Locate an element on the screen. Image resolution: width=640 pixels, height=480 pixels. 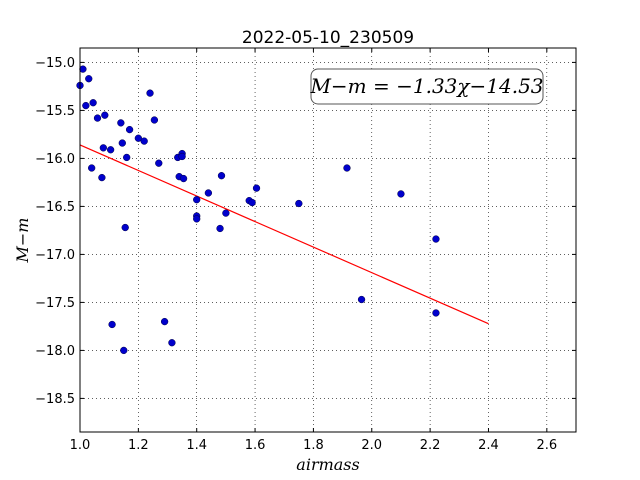
y-tick-label: −15.0 is located at coordinates (55, 63).